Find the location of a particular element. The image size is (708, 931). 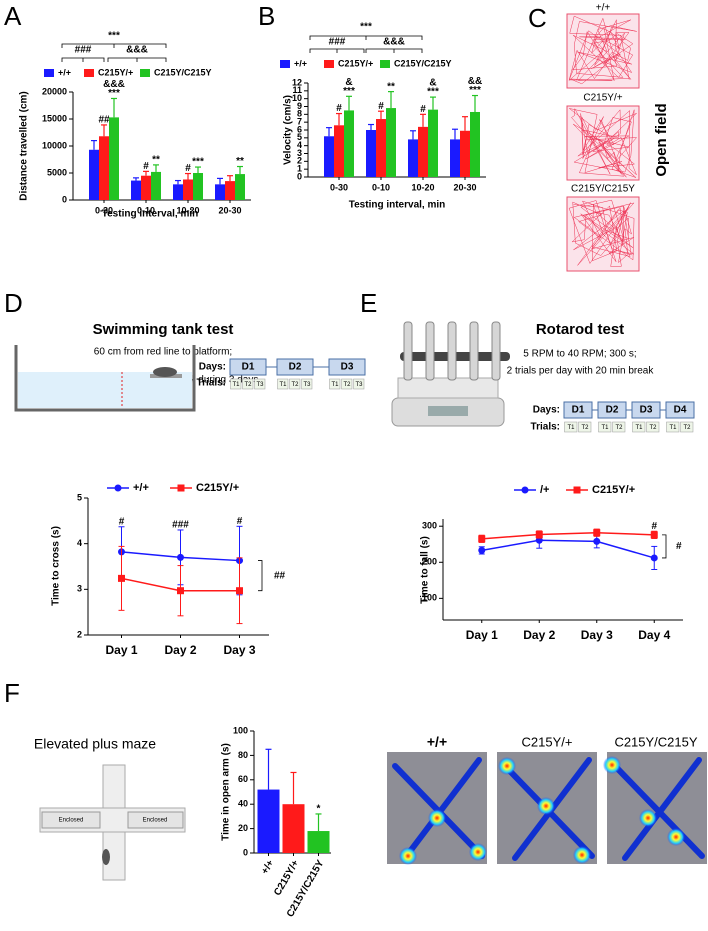

y-tick-label: 80 is located at coordinates (243, 755).